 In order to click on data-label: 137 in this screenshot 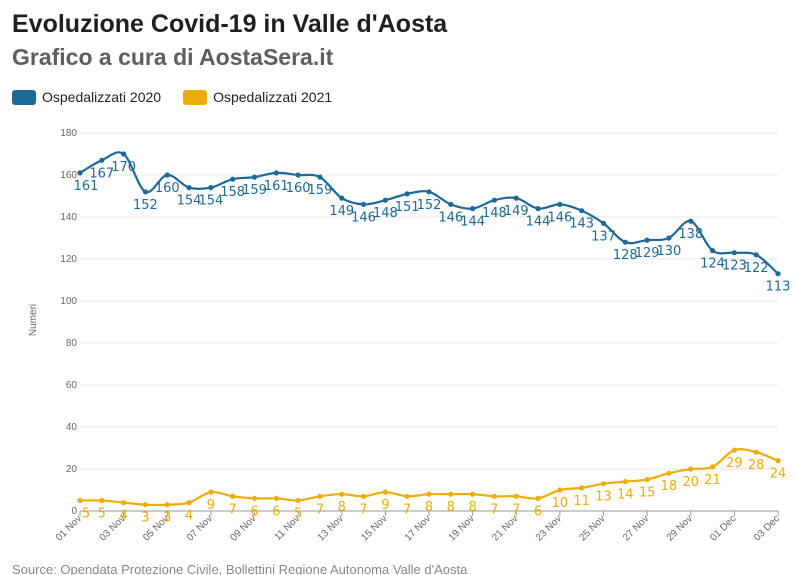, I will do `click(603, 236)`.